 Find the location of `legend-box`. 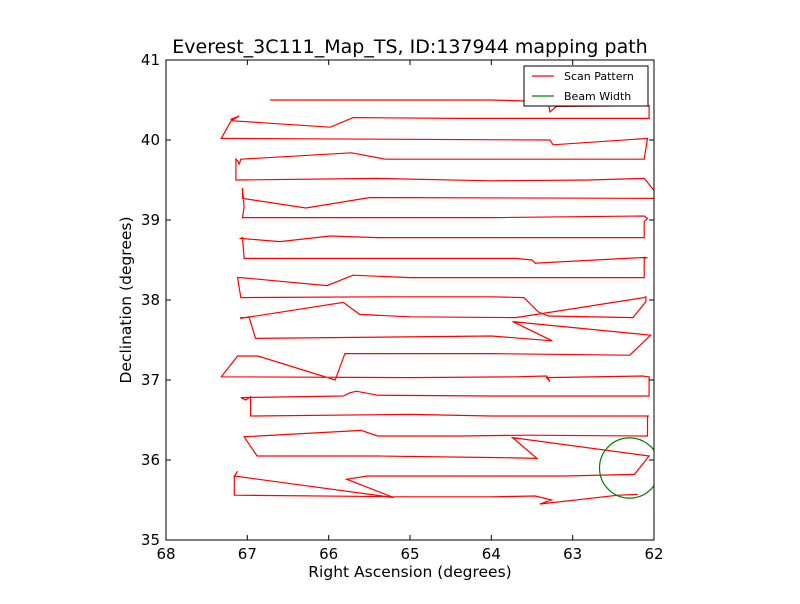

legend-box is located at coordinates (586, 86).